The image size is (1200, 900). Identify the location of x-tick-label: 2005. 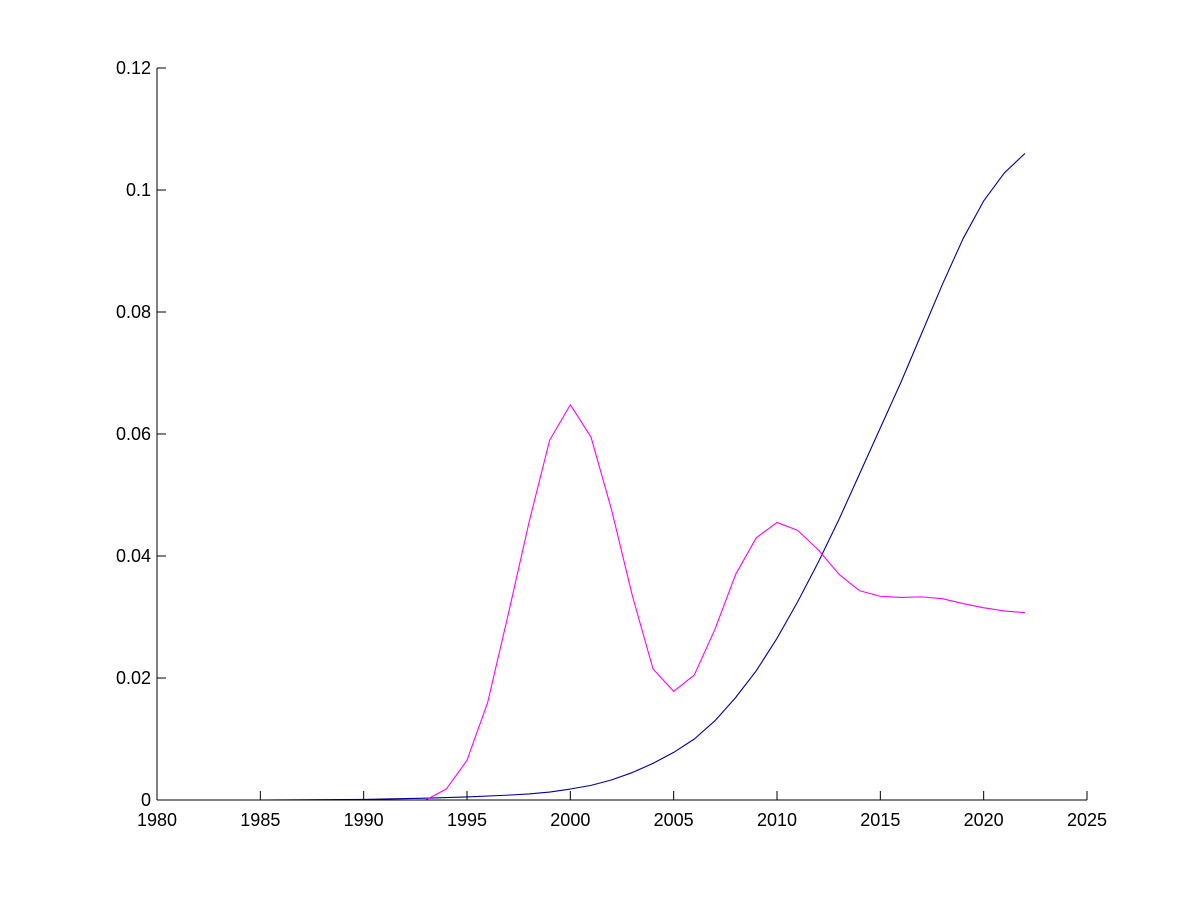
(674, 820).